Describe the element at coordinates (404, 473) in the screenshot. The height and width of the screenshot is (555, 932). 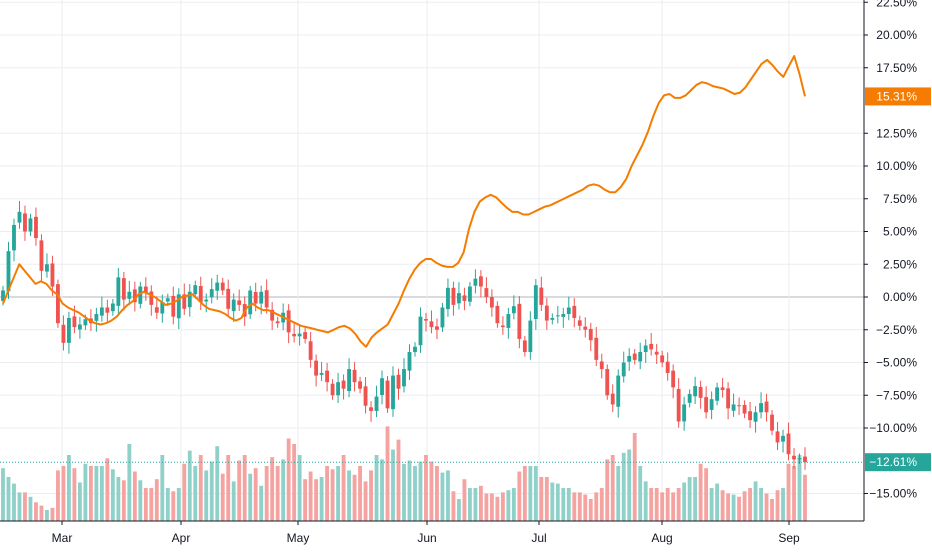
I see `volume-bars` at that location.